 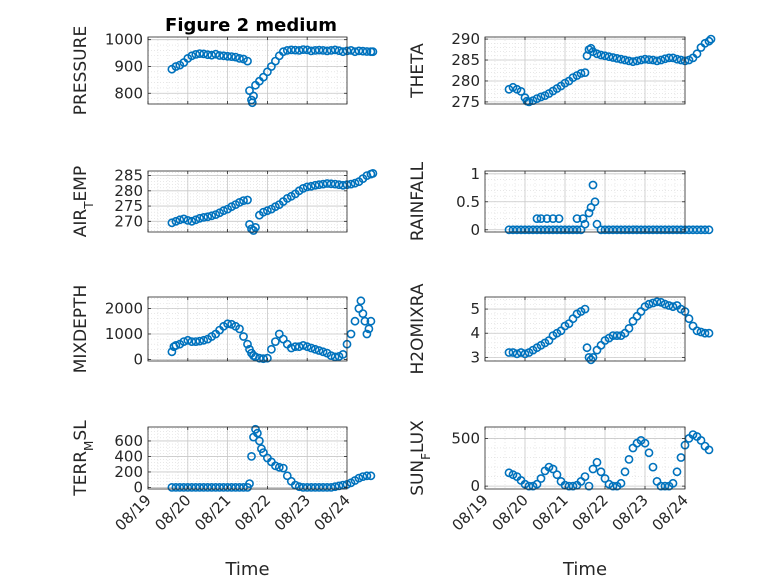 I want to click on y-axis-label: MIXDEPTH, so click(x=81, y=329).